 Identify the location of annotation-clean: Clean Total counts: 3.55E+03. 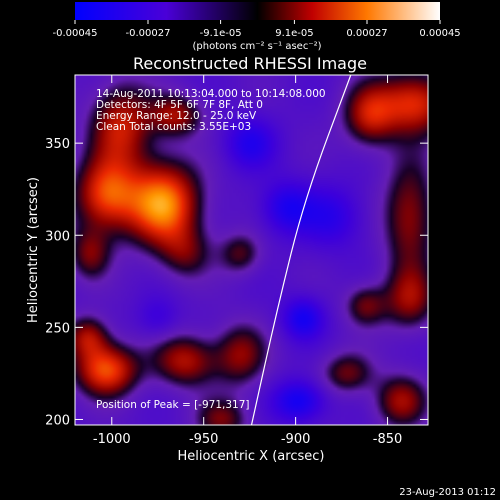
(173, 127).